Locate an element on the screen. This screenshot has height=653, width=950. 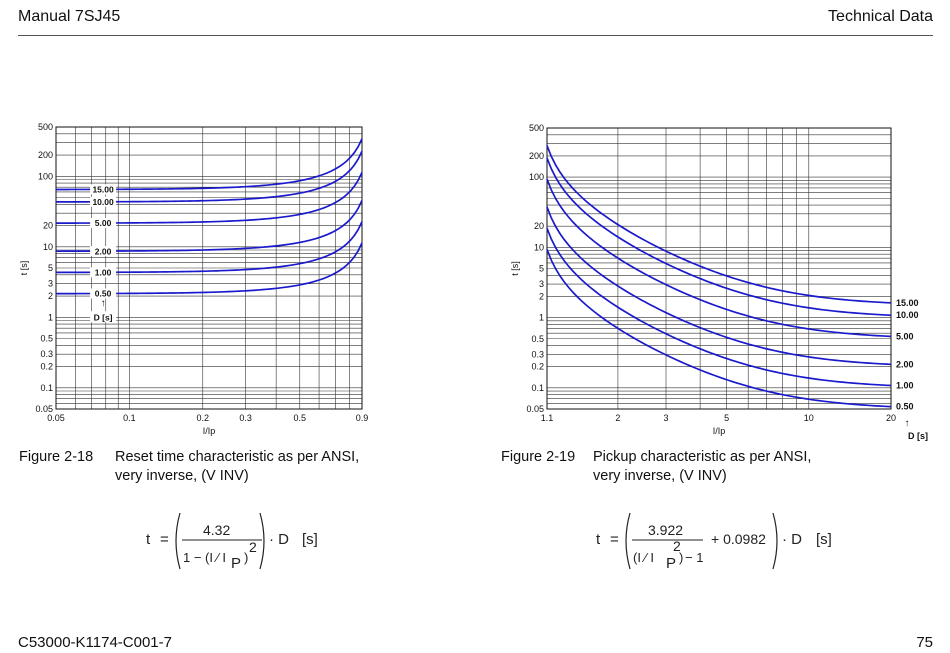
formula-den-open: (I ⁄ I is located at coordinates (643, 557).